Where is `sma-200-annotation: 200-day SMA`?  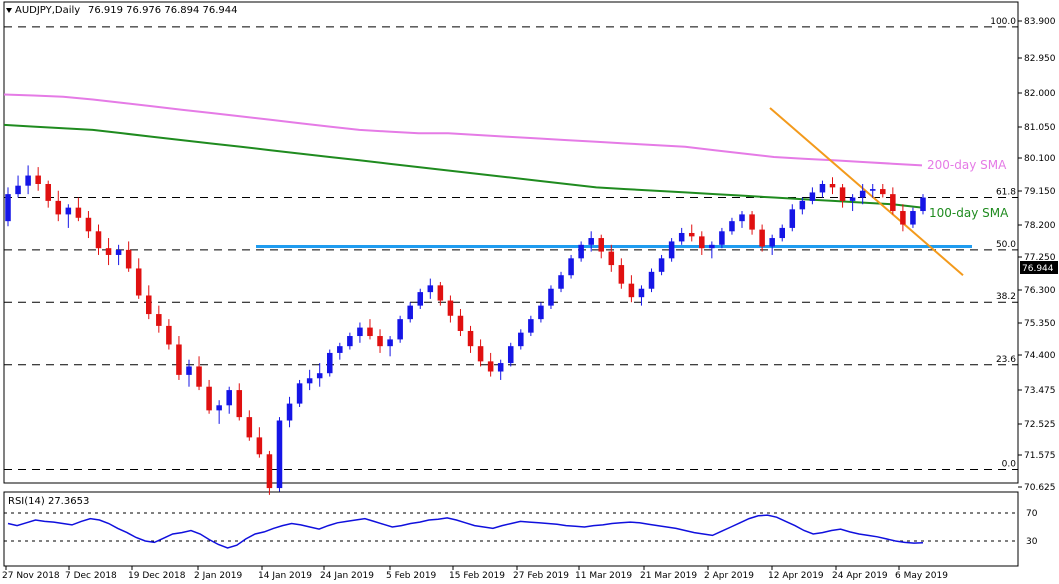 sma-200-annotation: 200-day SMA is located at coordinates (967, 165).